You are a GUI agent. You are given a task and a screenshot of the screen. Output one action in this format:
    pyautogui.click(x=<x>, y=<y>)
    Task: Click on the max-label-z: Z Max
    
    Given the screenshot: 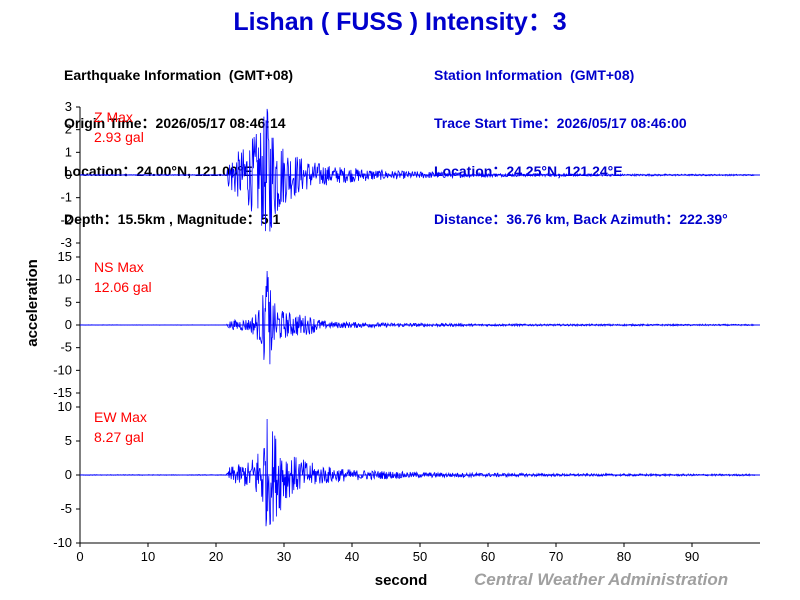 What is the action you would take?
    pyautogui.click(x=113, y=117)
    